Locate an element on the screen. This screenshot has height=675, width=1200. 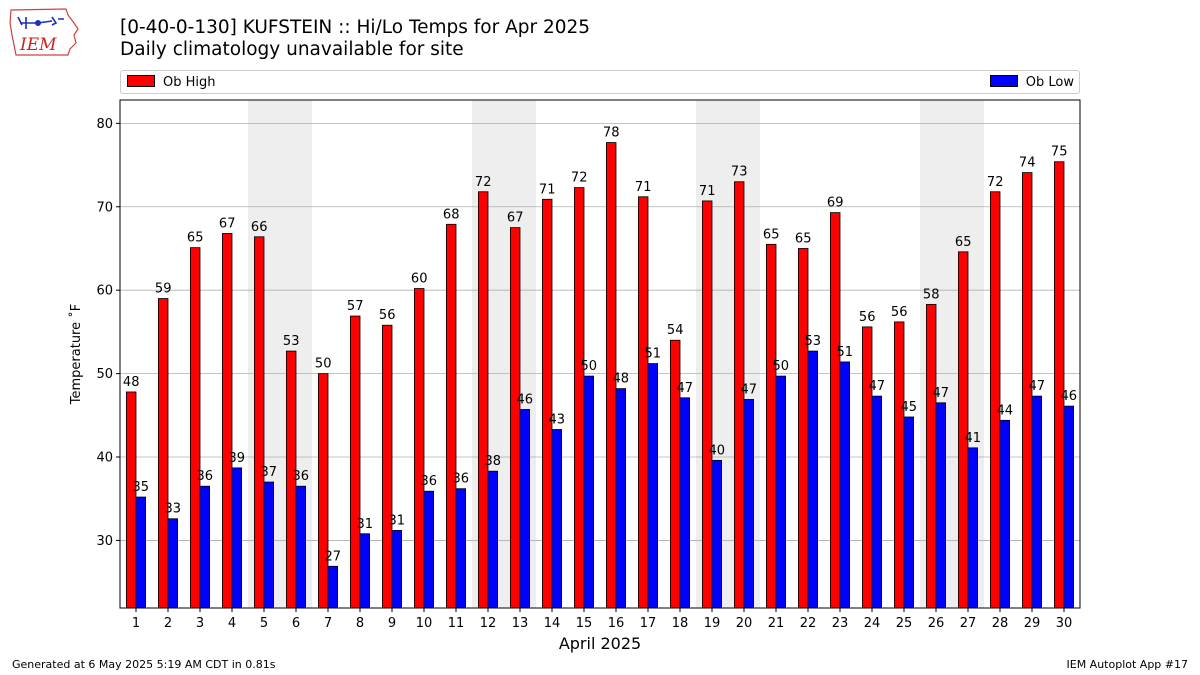
x-tick-label-17: 17 is located at coordinates (648, 623).